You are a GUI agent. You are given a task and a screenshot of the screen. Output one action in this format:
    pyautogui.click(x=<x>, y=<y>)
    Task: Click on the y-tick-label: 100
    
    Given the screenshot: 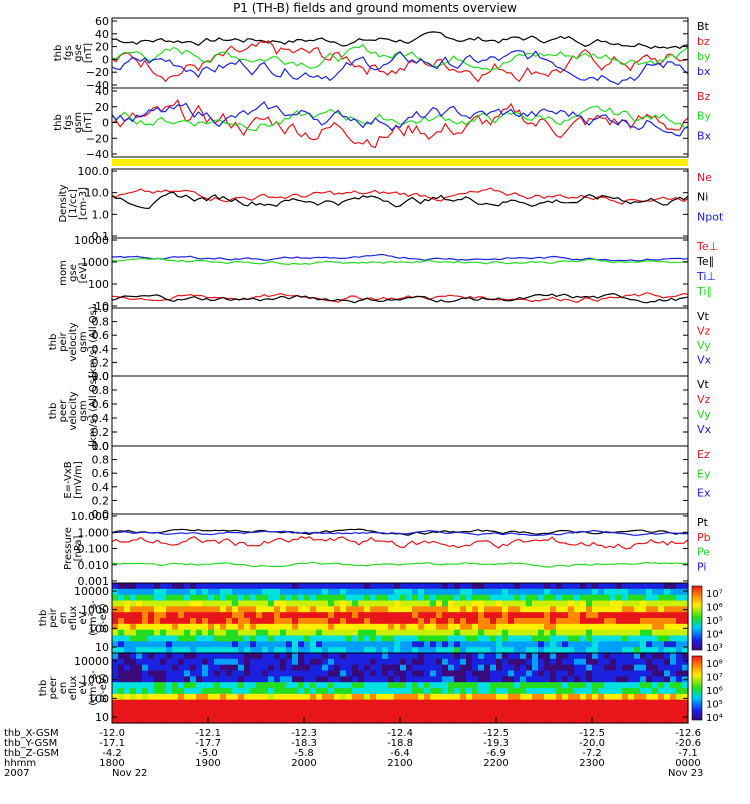 What is the action you would take?
    pyautogui.click(x=98, y=628)
    